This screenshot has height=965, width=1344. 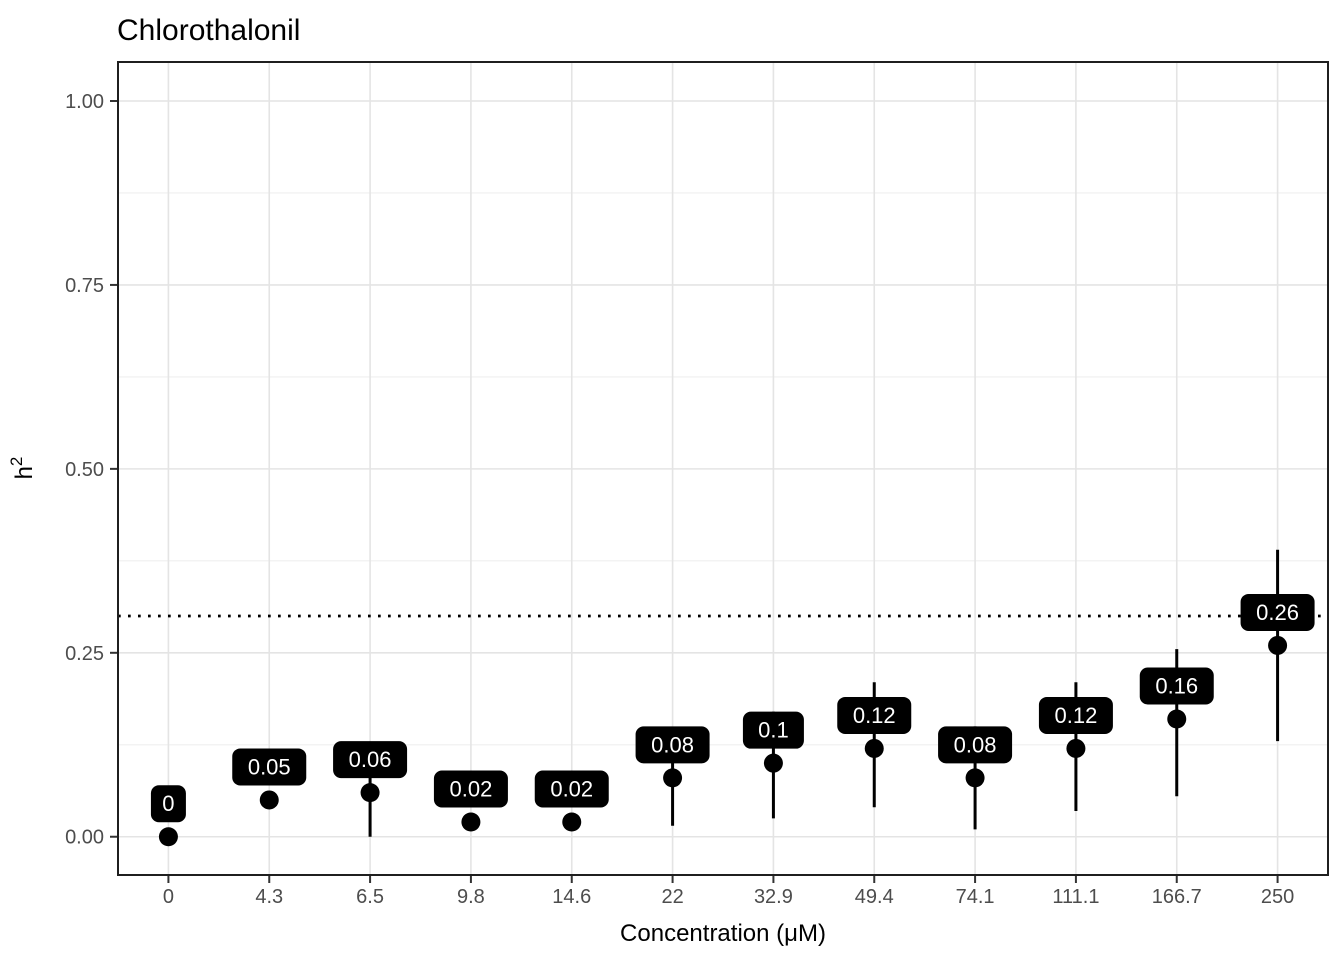 What do you see at coordinates (874, 897) in the screenshot?
I see `x-tick-label: 49.4` at bounding box center [874, 897].